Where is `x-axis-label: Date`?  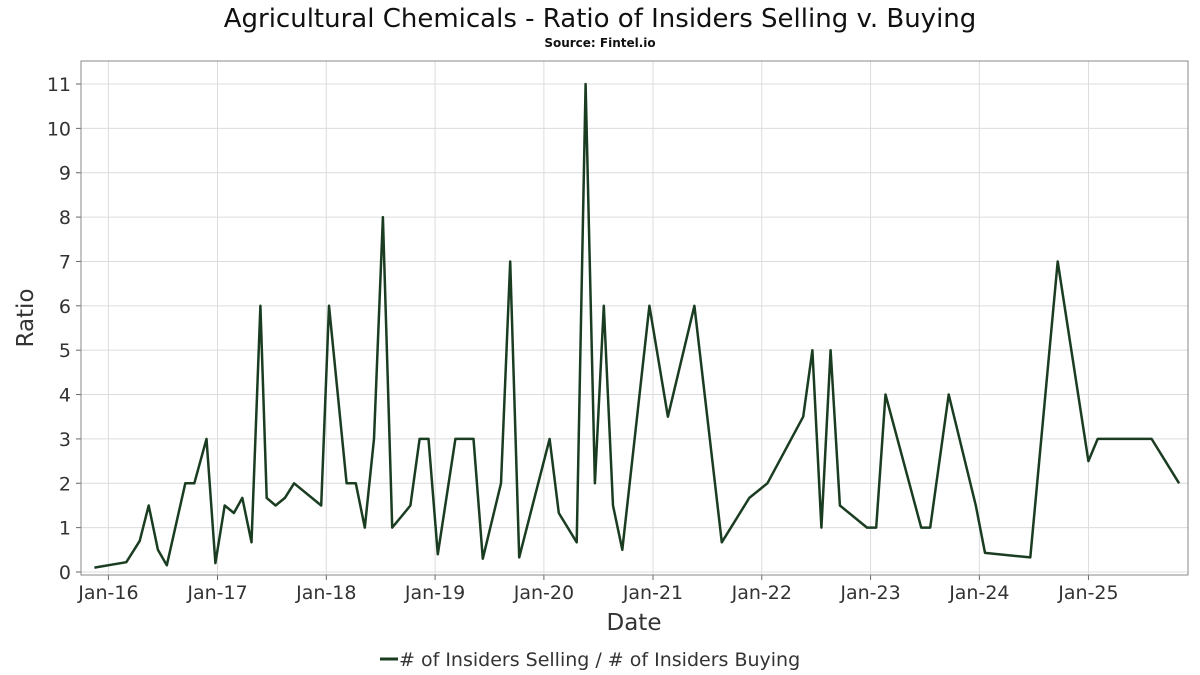 x-axis-label: Date is located at coordinates (634, 623).